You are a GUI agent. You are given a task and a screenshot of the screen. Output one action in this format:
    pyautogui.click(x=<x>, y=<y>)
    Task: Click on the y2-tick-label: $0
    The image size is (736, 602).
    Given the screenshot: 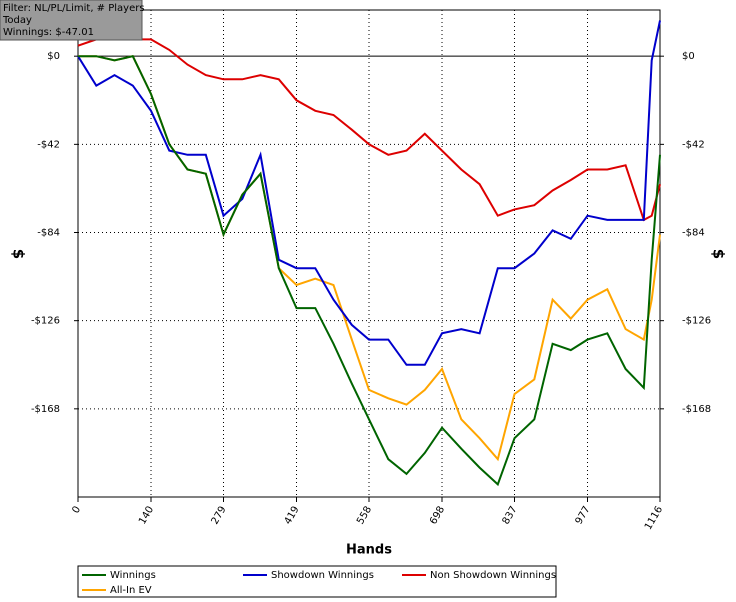 What is the action you would take?
    pyautogui.click(x=688, y=56)
    